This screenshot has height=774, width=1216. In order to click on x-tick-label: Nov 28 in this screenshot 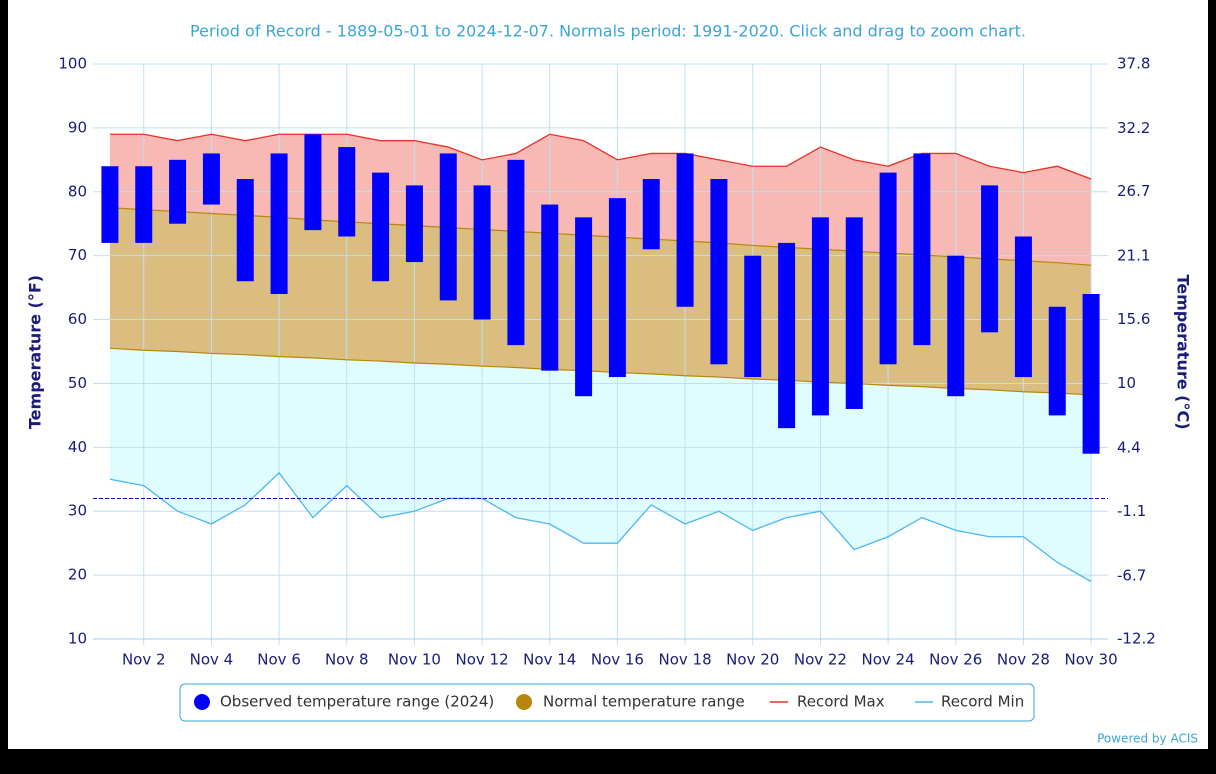, I will do `click(1023, 660)`.